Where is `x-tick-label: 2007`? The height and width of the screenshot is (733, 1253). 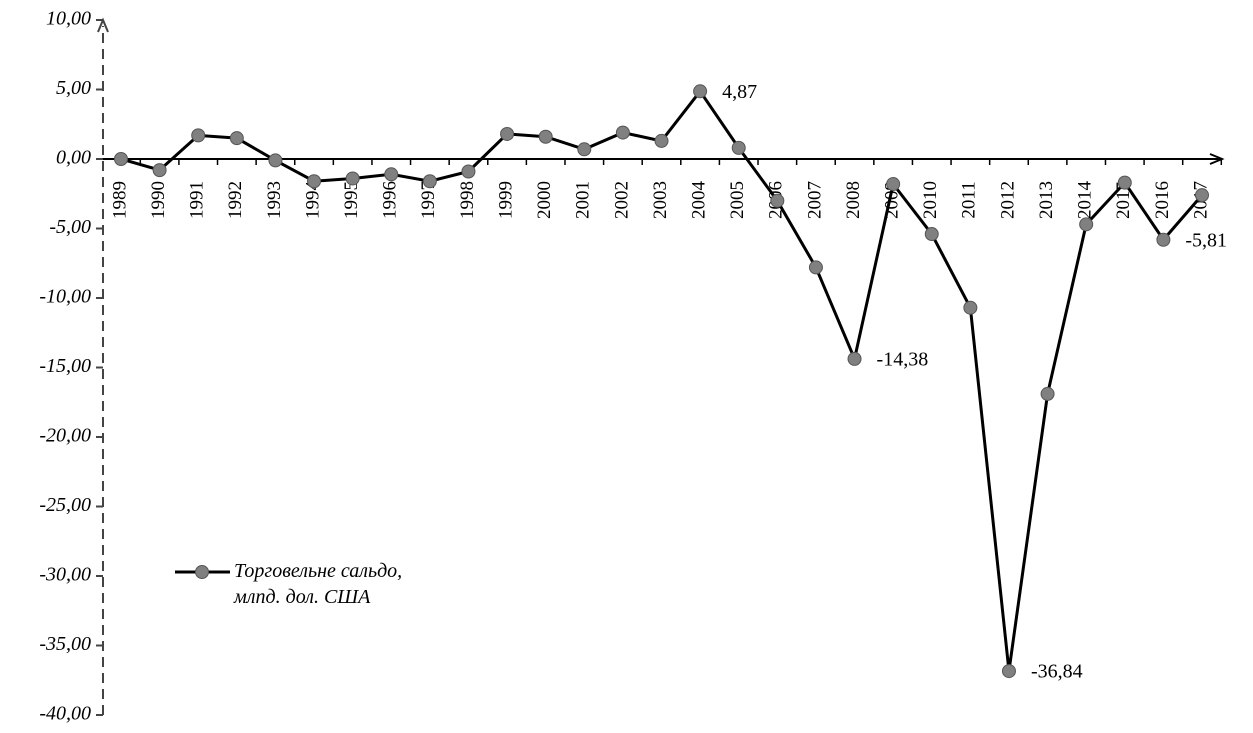
x-tick-label: 2007 is located at coordinates (814, 200).